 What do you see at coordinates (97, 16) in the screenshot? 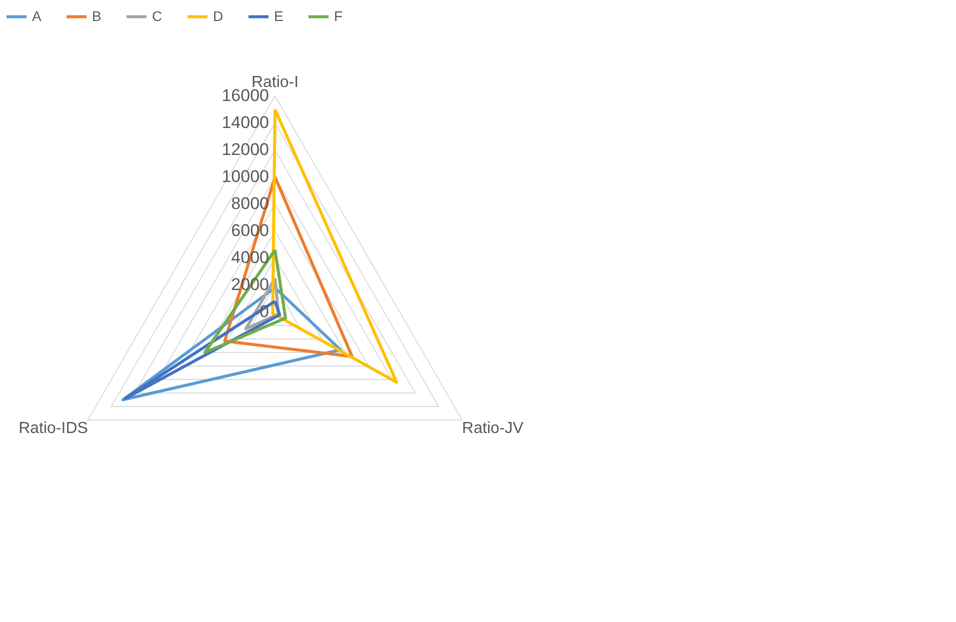
I see `legend-label: B` at bounding box center [97, 16].